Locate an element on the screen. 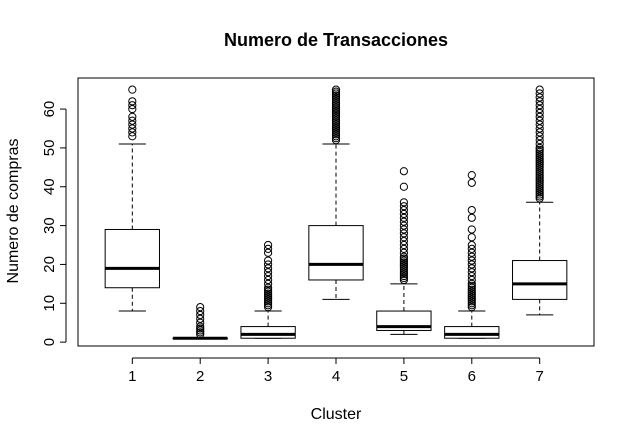 Image resolution: width=634 pixels, height=444 pixels. x-tick-label: 3 is located at coordinates (268, 376).